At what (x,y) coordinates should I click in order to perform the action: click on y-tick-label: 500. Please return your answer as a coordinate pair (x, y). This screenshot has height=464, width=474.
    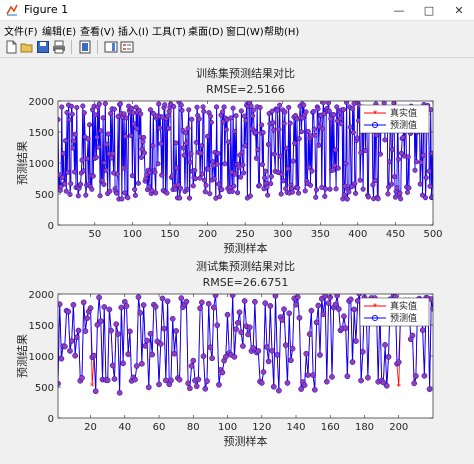
    Looking at the image, I should click on (44, 388).